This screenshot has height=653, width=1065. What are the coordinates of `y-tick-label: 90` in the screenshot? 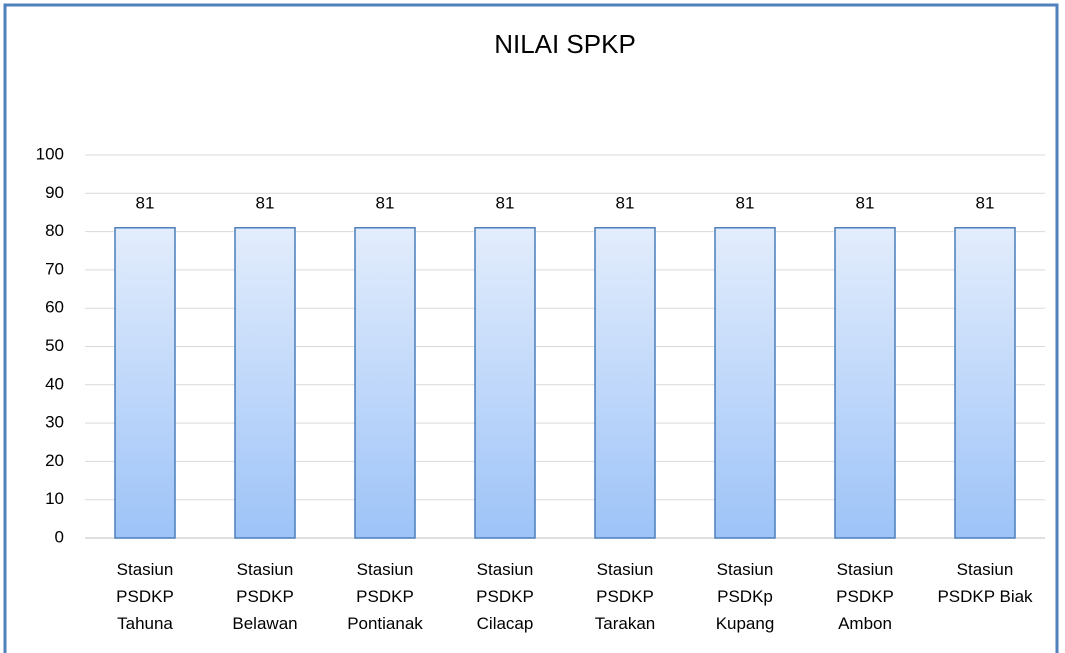 It's located at (54, 192).